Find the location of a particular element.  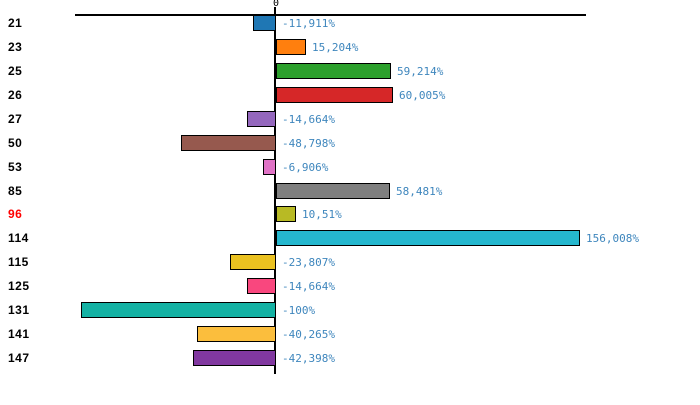

value-label: -40,265% is located at coordinates (308, 334).